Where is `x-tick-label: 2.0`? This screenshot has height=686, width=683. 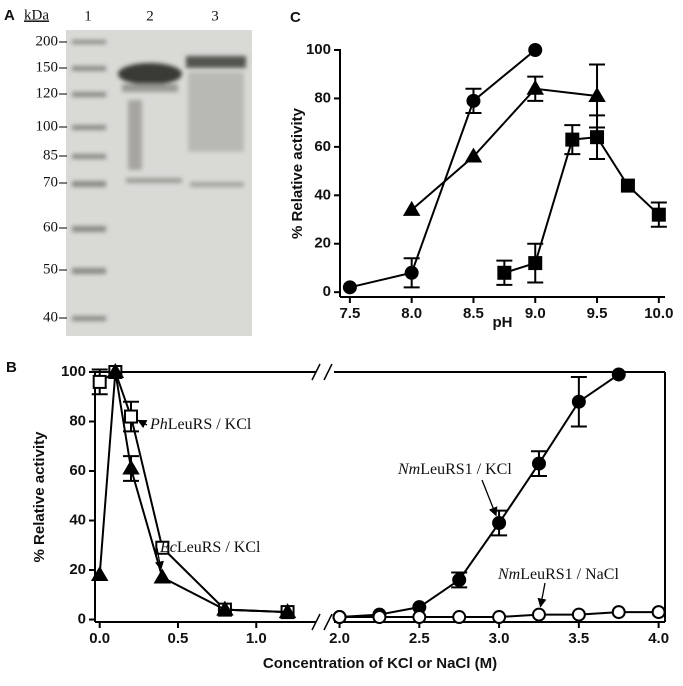 x-tick-label: 2.0 is located at coordinates (339, 638).